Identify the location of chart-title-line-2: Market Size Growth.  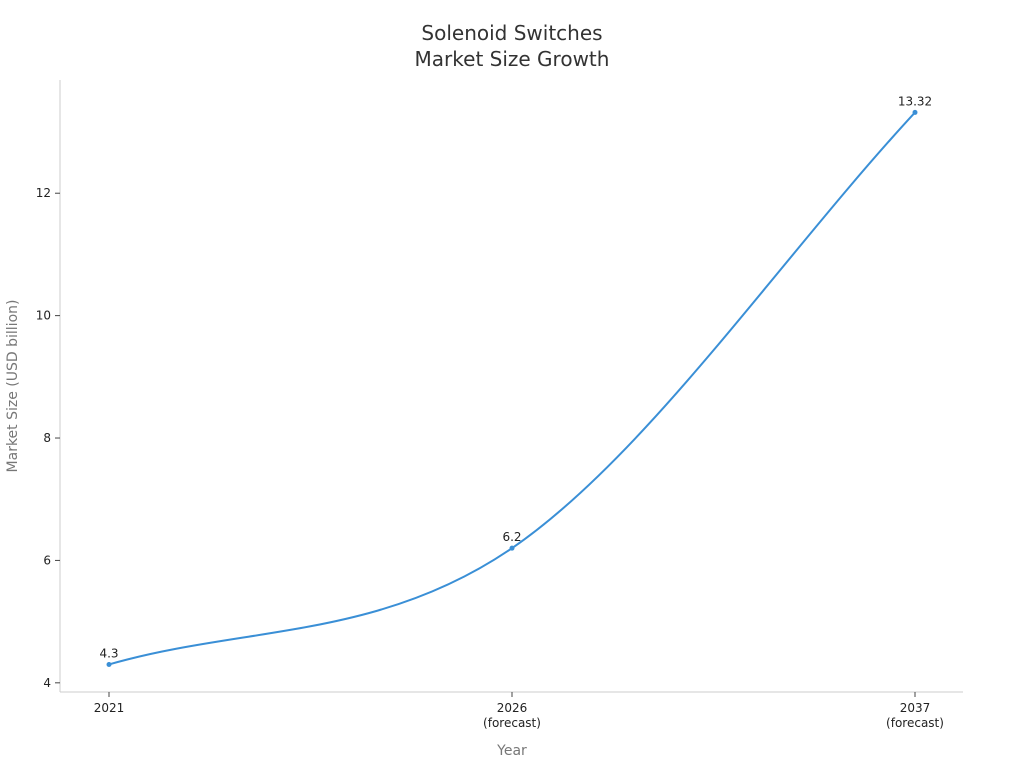
(512, 59).